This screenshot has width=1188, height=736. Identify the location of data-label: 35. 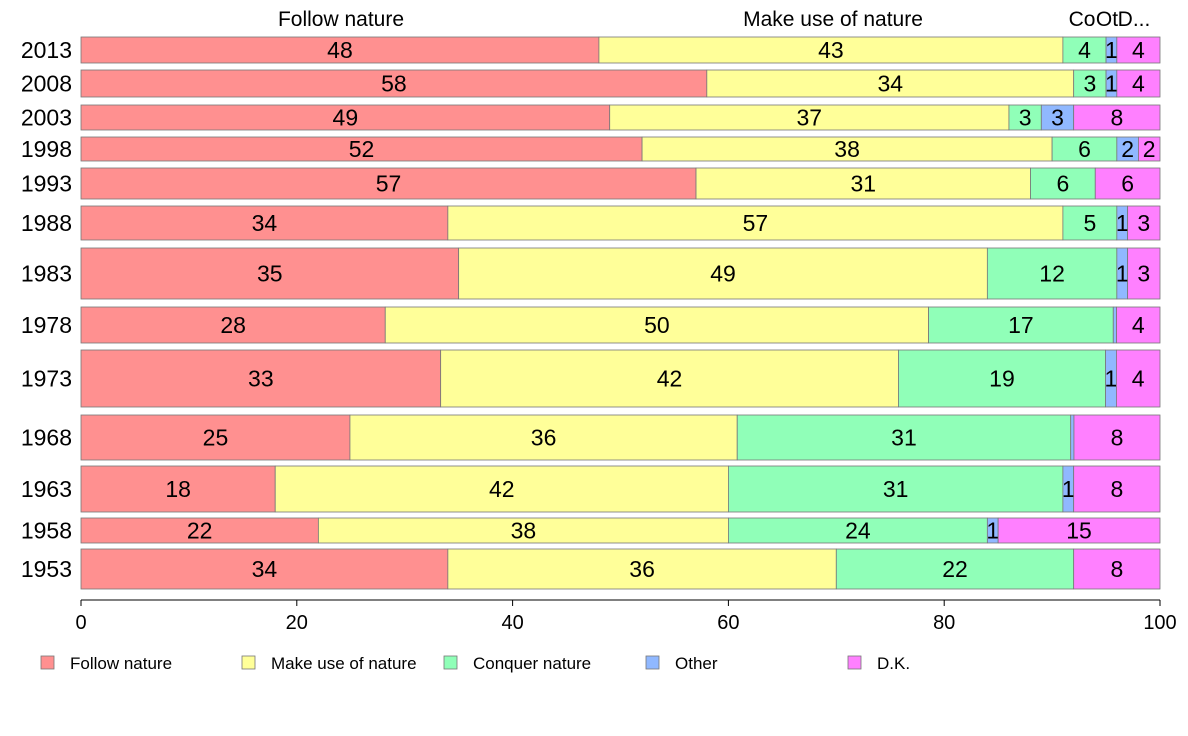
(270, 274).